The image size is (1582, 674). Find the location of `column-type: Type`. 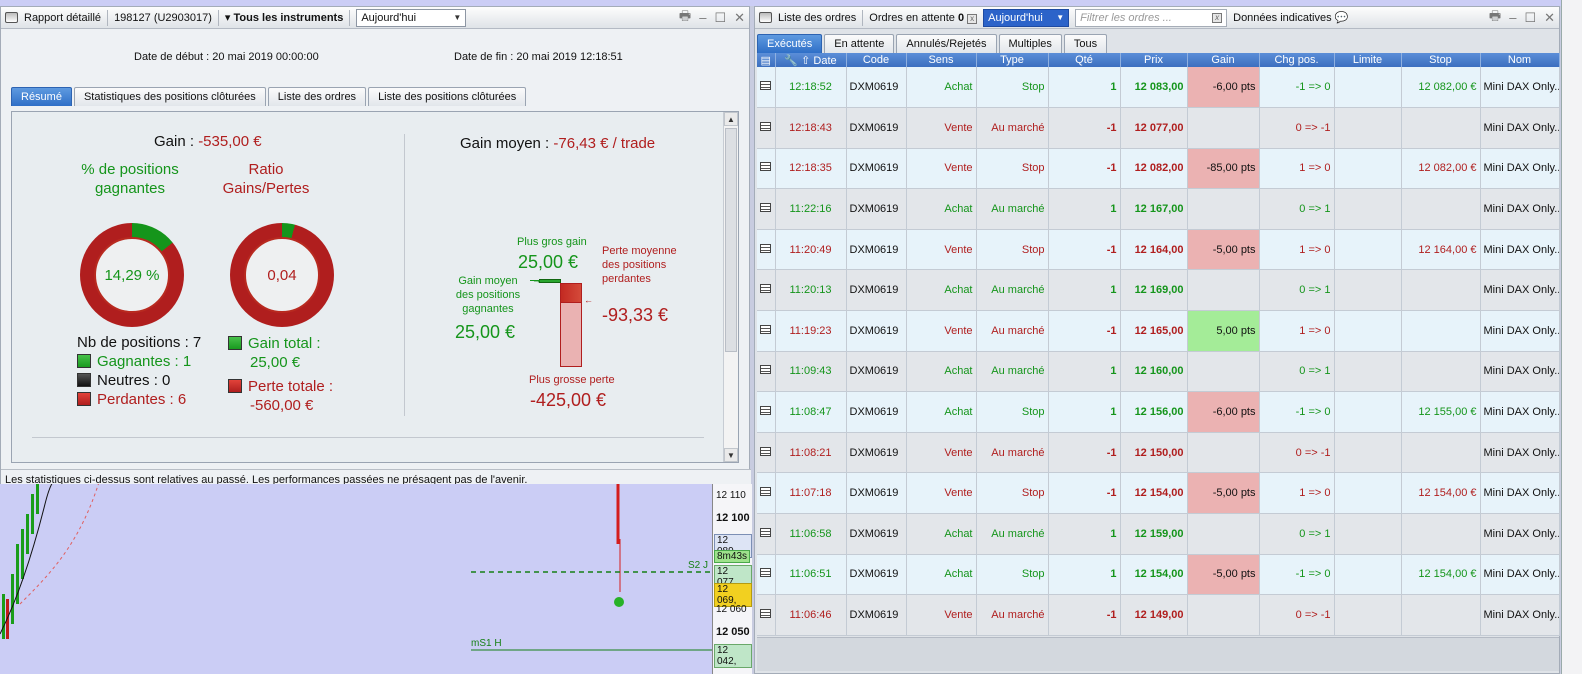

column-type: Type is located at coordinates (1012, 60).